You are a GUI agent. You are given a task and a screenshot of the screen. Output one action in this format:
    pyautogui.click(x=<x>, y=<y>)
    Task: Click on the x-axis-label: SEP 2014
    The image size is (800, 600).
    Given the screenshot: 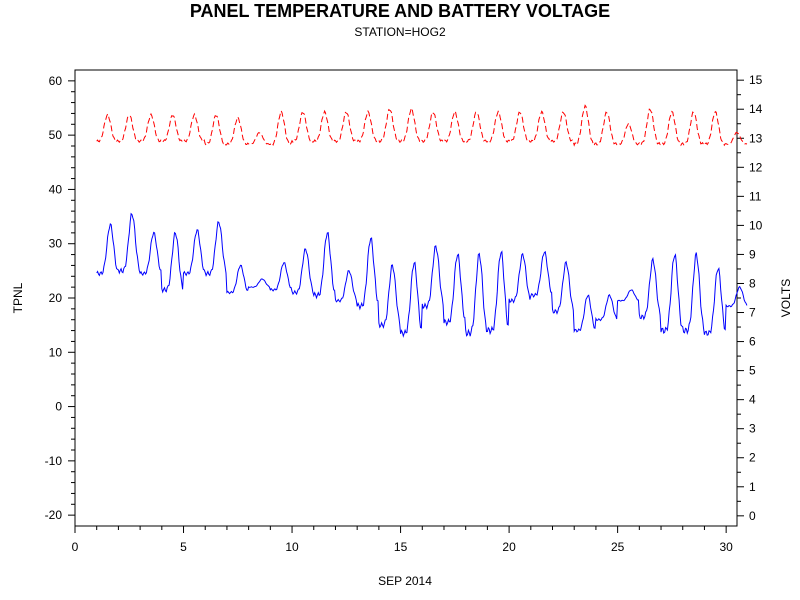 What is the action you would take?
    pyautogui.click(x=405, y=581)
    